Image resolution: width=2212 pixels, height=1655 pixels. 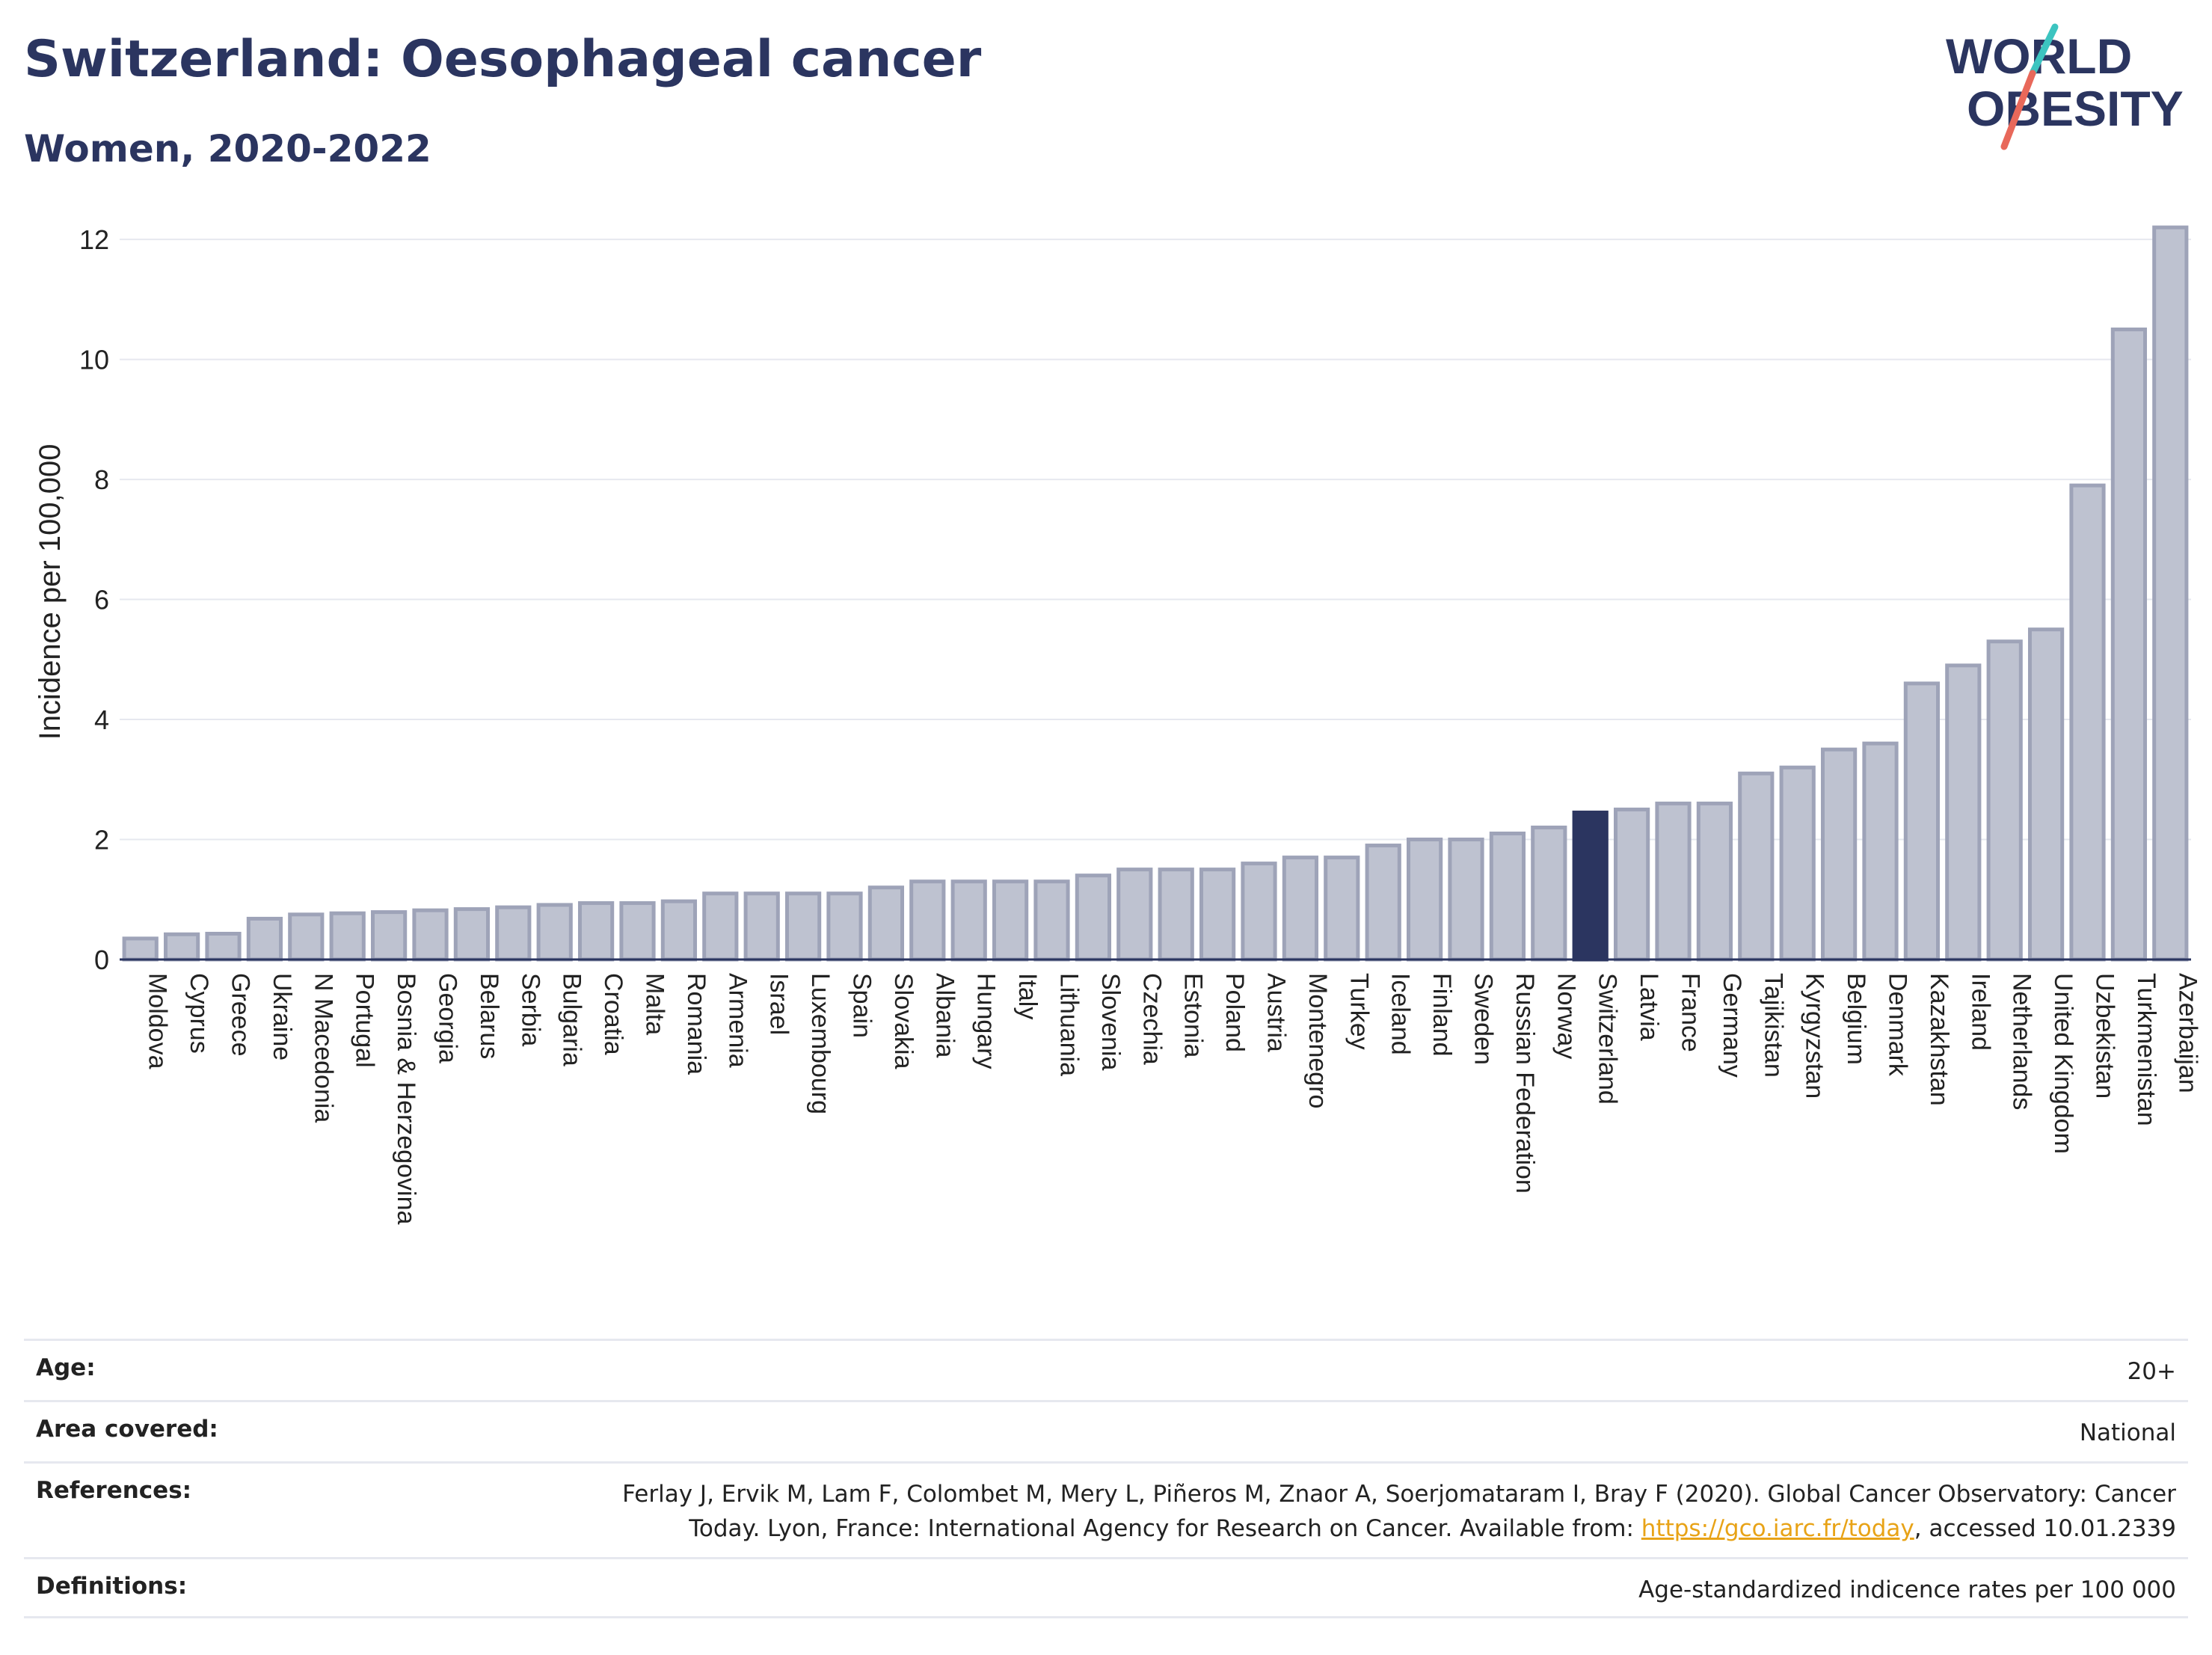 I want to click on x-tick-label: Azerbaijan, so click(x=2187, y=1033).